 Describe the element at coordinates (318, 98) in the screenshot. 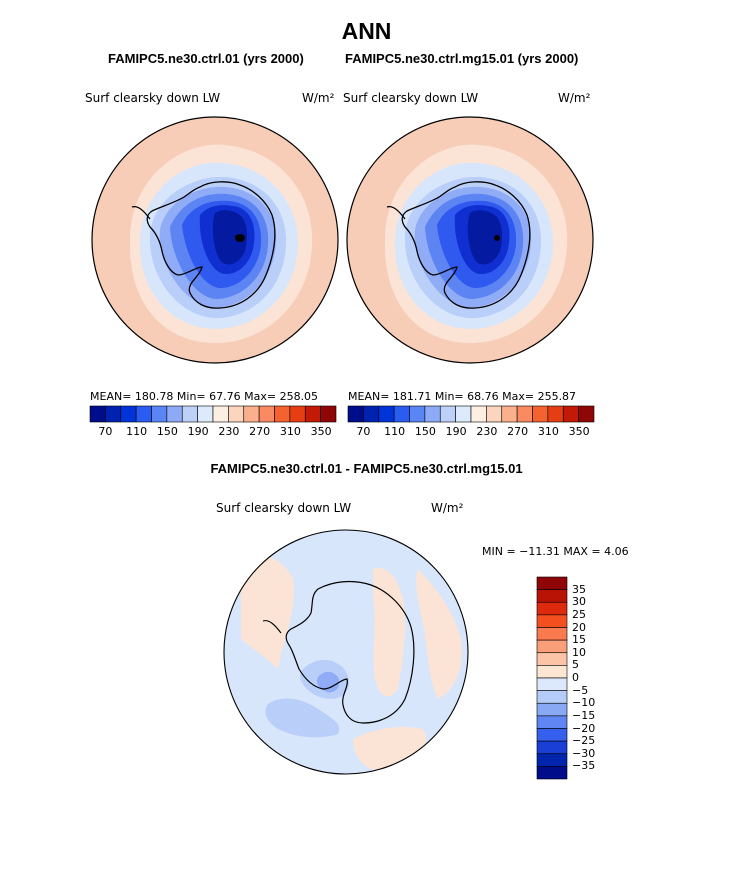

I see `left-units-label: W/m²` at that location.